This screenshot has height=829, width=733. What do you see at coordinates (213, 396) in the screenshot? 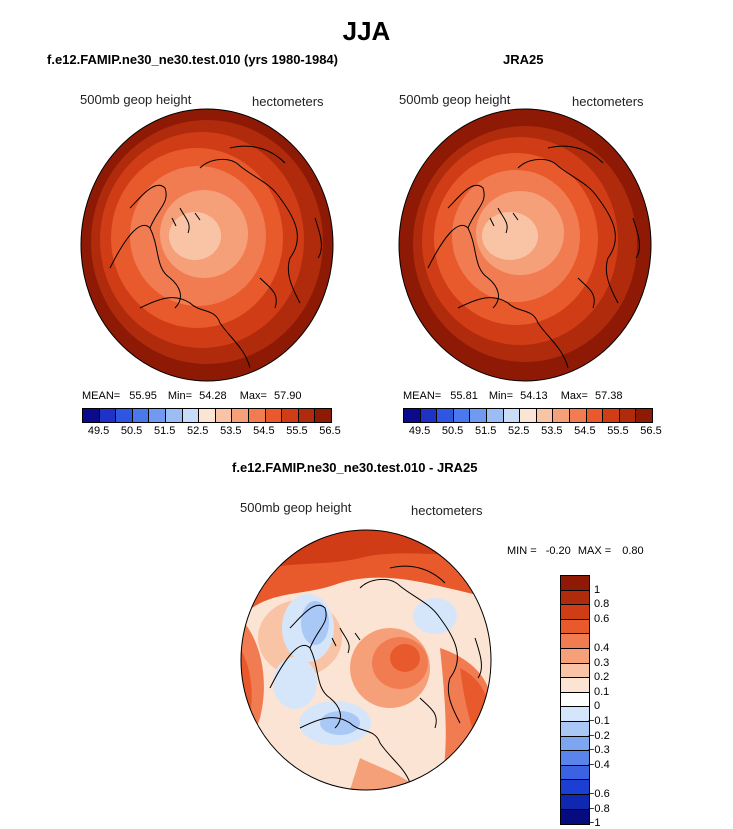
I see `min-value: 54.28` at bounding box center [213, 396].